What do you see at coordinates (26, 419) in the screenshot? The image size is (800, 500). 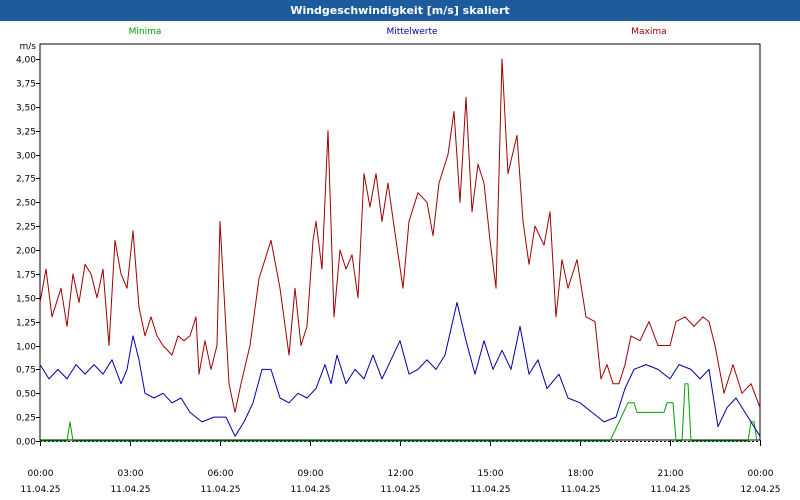 I see `y-tick-label: 0,25` at bounding box center [26, 419].